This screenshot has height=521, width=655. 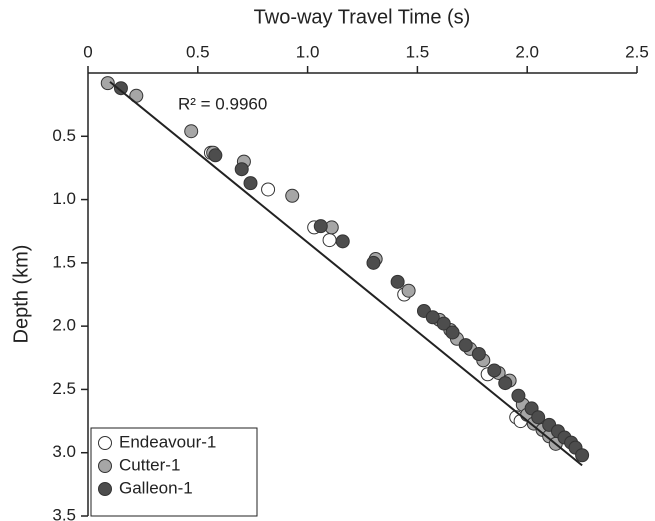 I want to click on legend: Endeavour-1 Cutter-1 Galleon-1, so click(x=174, y=472).